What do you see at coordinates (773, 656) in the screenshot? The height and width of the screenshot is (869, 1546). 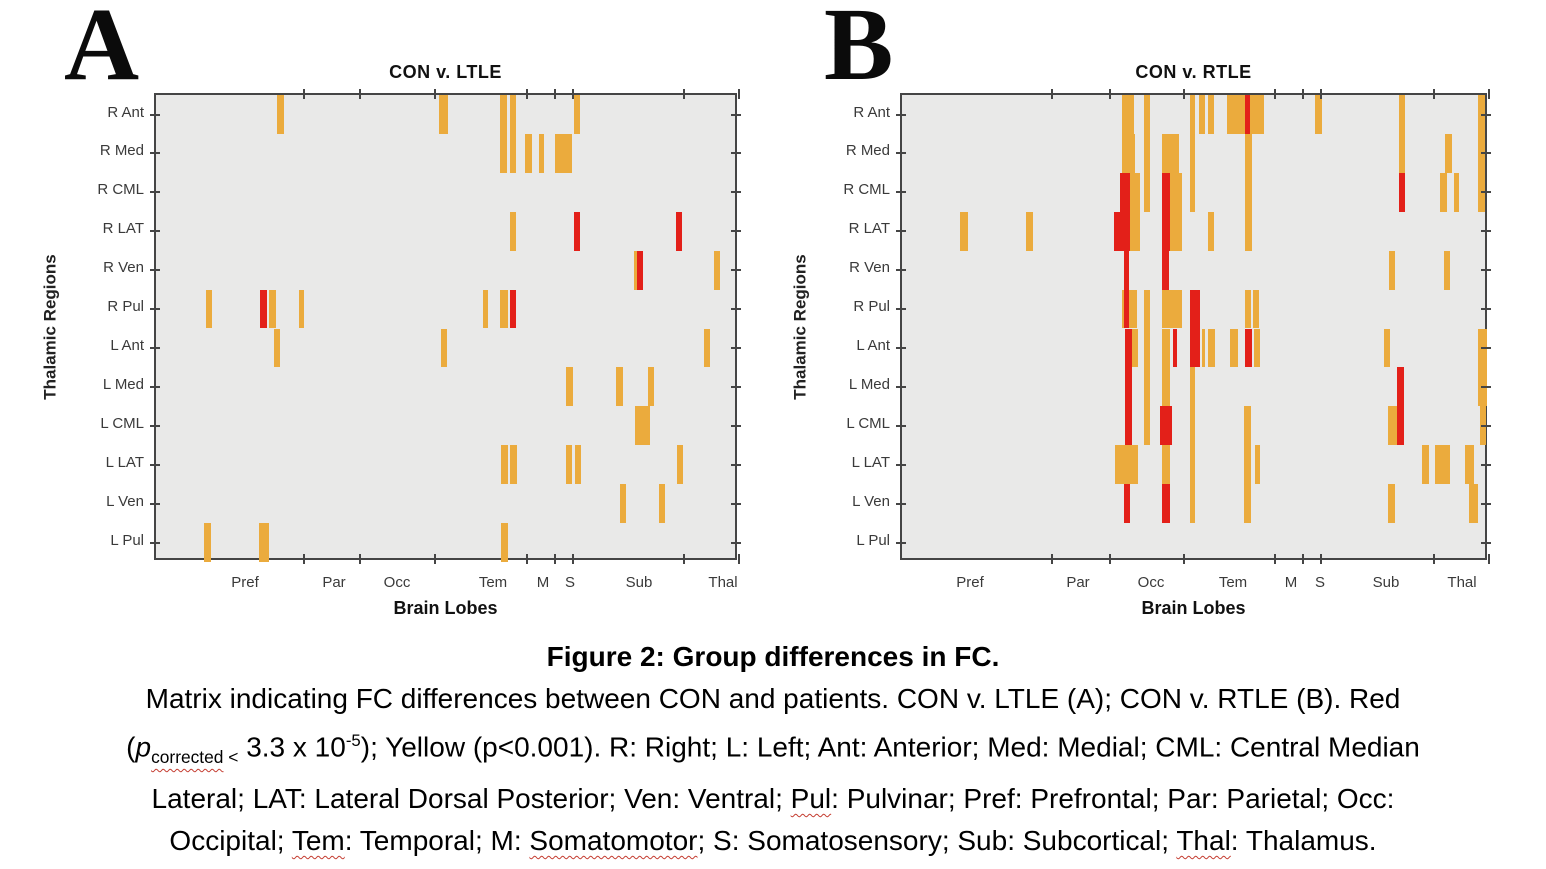 I see `caption-title: Figure 2: Group differences in FC.` at bounding box center [773, 656].